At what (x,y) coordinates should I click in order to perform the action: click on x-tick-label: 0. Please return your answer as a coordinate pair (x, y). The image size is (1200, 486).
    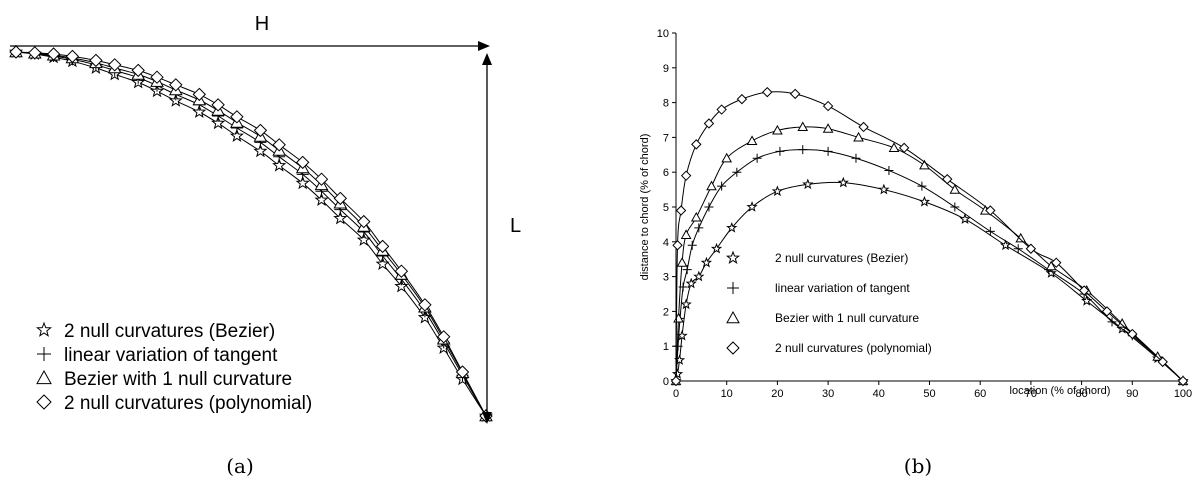
    Looking at the image, I should click on (676, 394).